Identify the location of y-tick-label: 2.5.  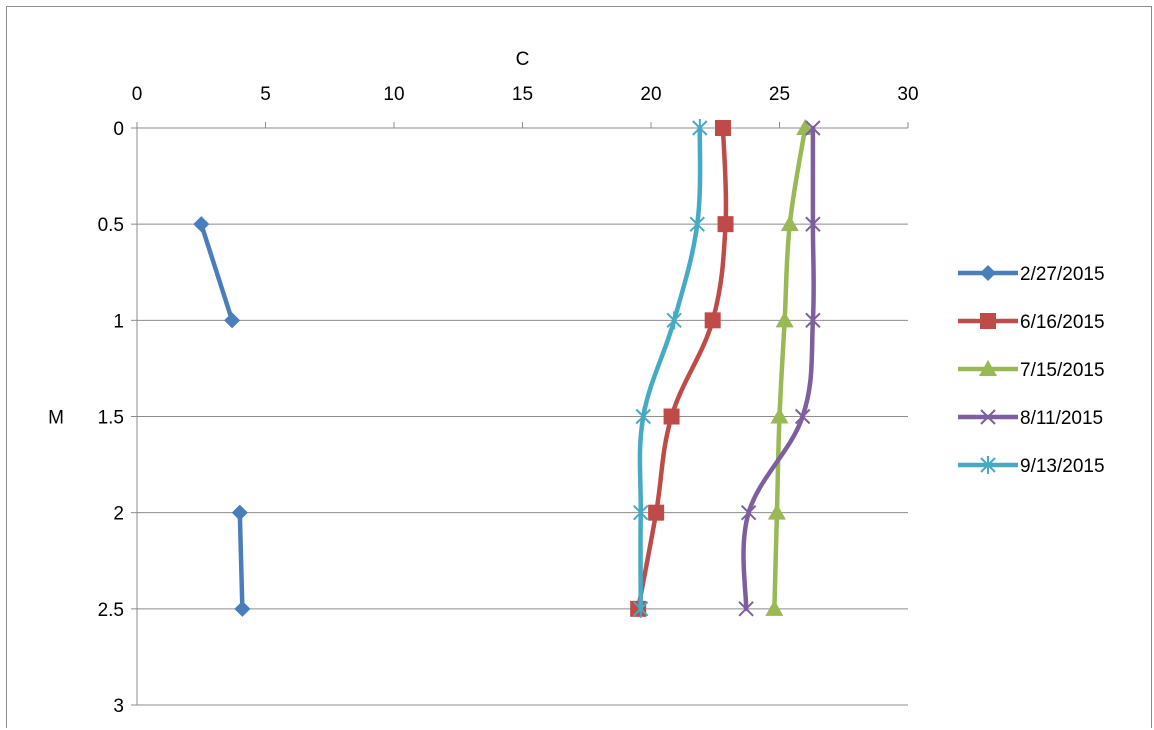
(111, 610).